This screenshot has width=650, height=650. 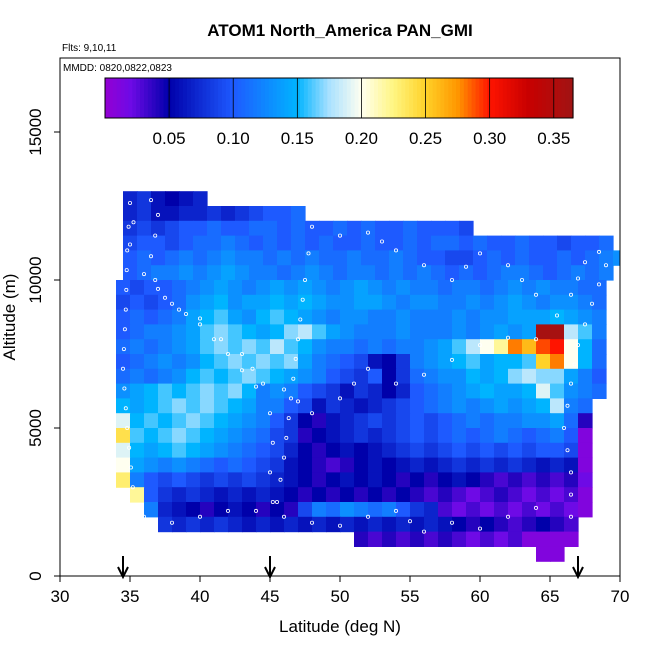 What do you see at coordinates (361, 138) in the screenshot?
I see `colorbar-tick-label: 0.20` at bounding box center [361, 138].